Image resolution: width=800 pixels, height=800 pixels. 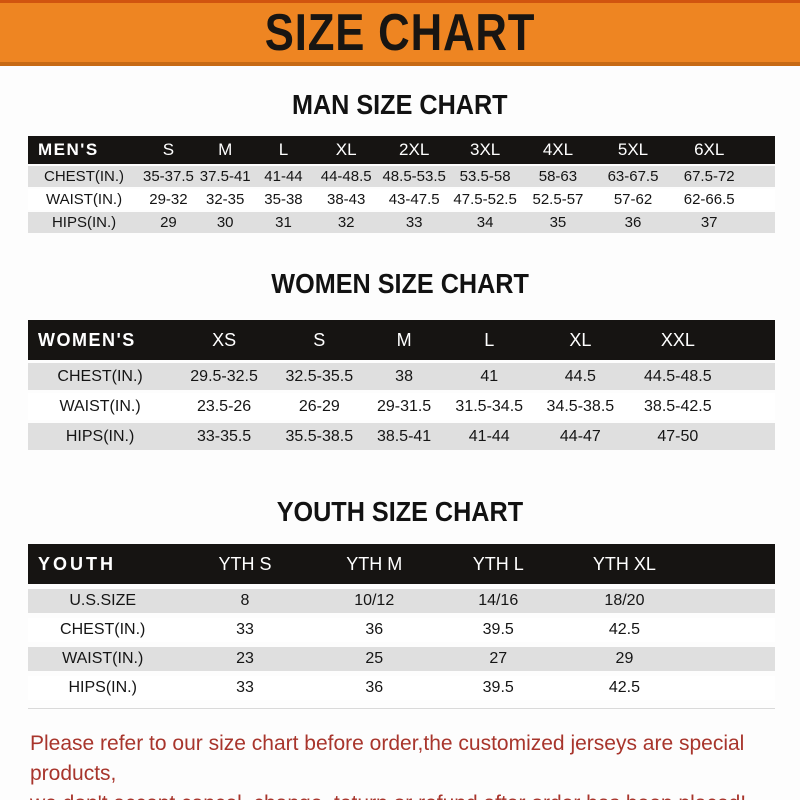 I want to click on youth-row-label-cell: WAIST(IN.), so click(x=103, y=659).